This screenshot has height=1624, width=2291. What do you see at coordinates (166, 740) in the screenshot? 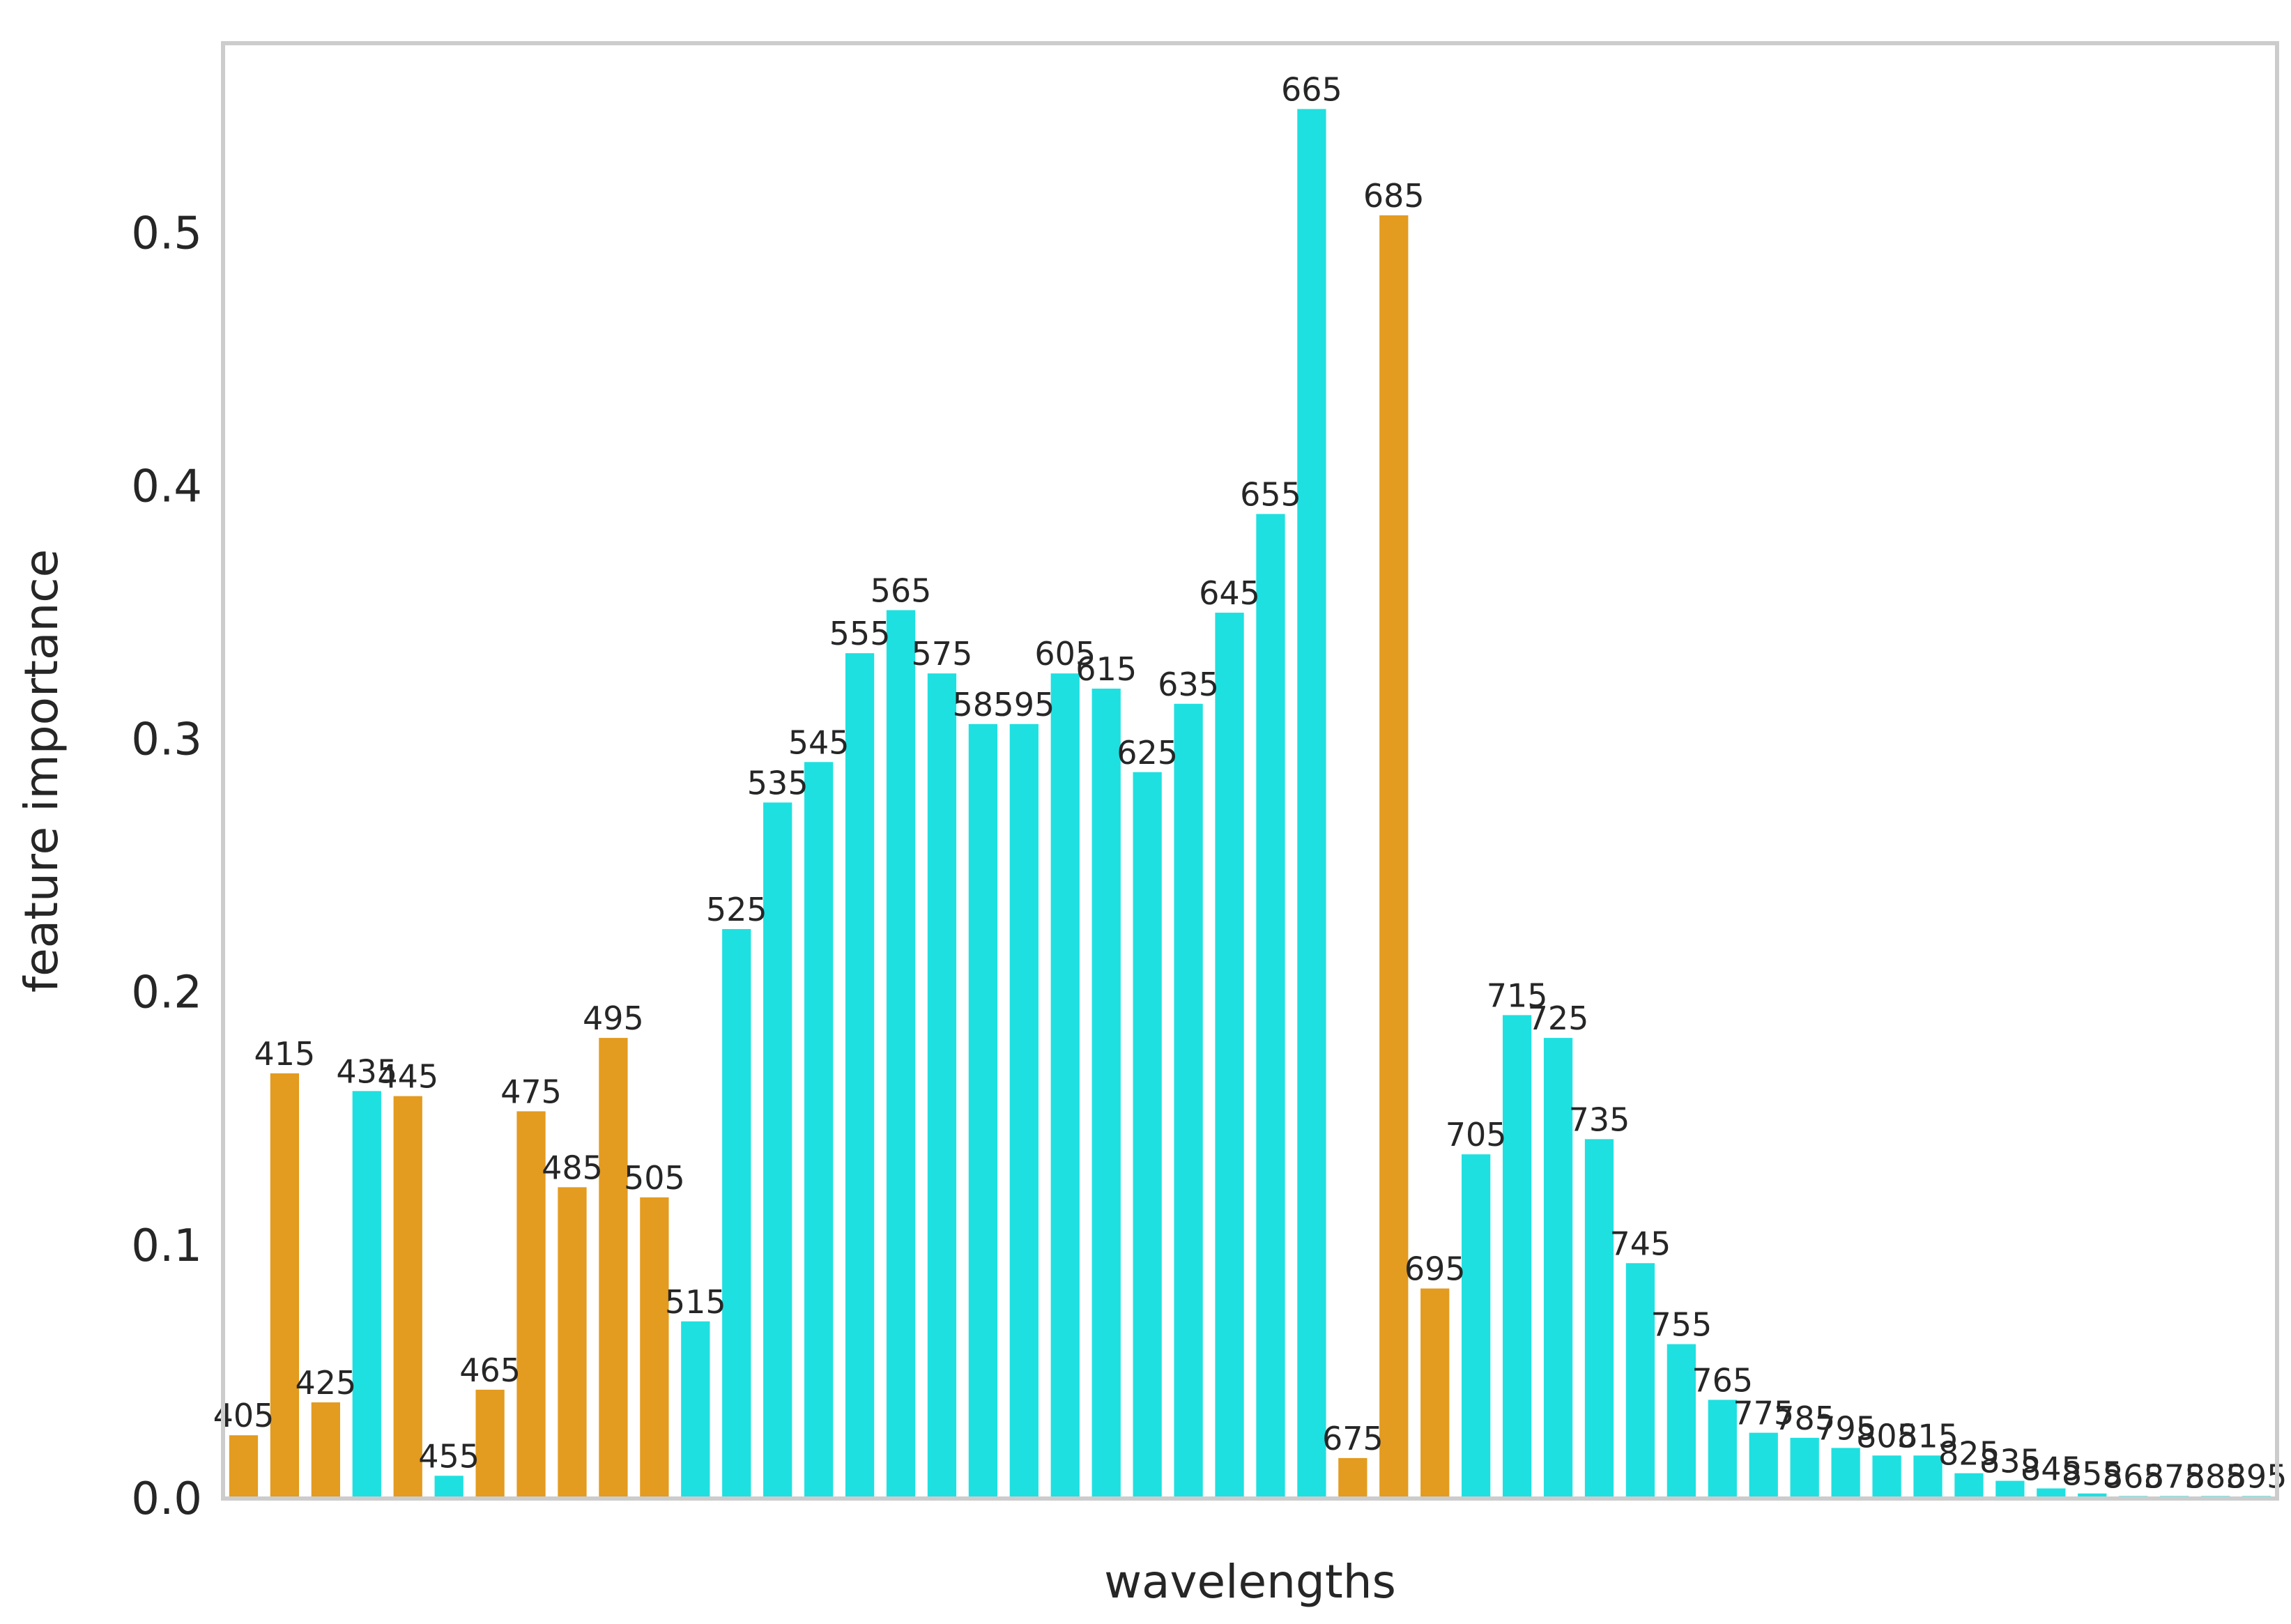
I see `y-tick-label: 0.3` at bounding box center [166, 740].